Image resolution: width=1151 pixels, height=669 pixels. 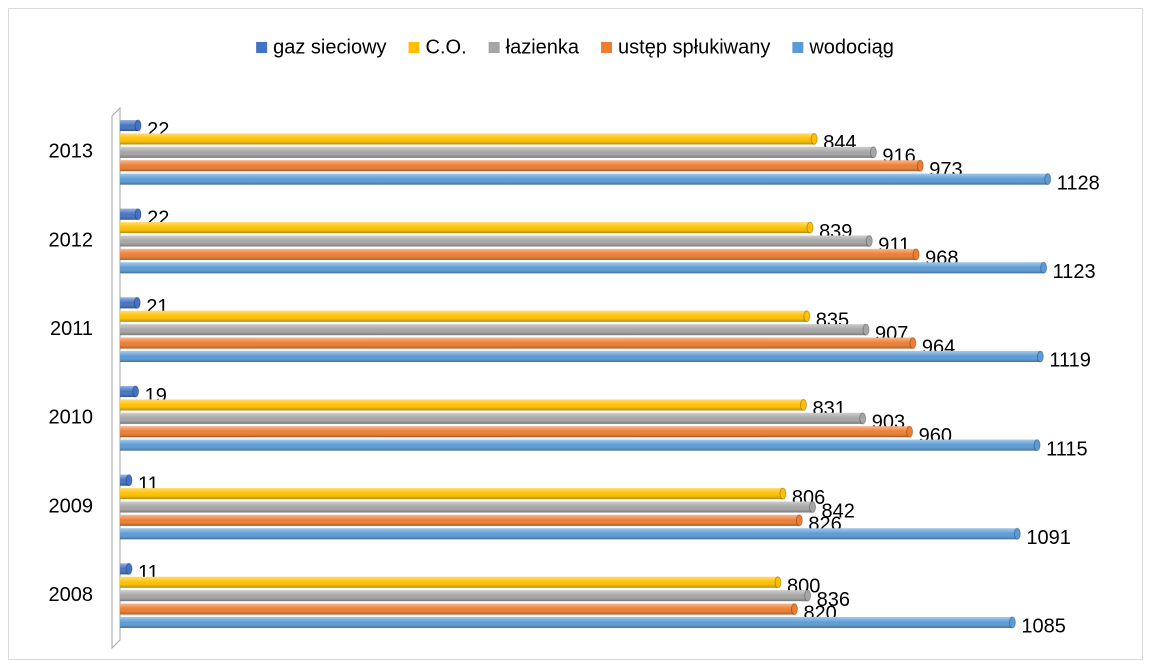 I want to click on data-label: 1091, so click(x=1048, y=538).